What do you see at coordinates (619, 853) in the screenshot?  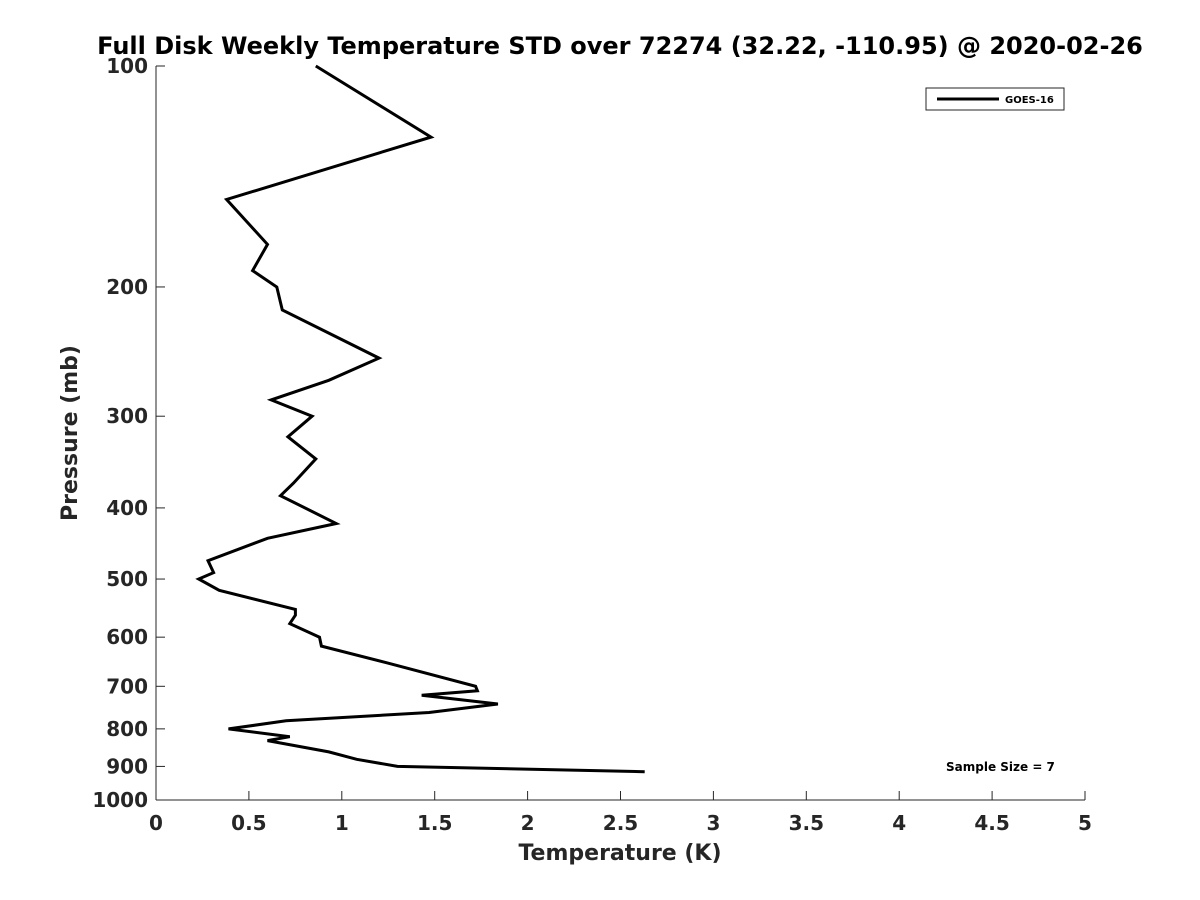 I see `x-axis-label: Temperature (K)` at bounding box center [619, 853].